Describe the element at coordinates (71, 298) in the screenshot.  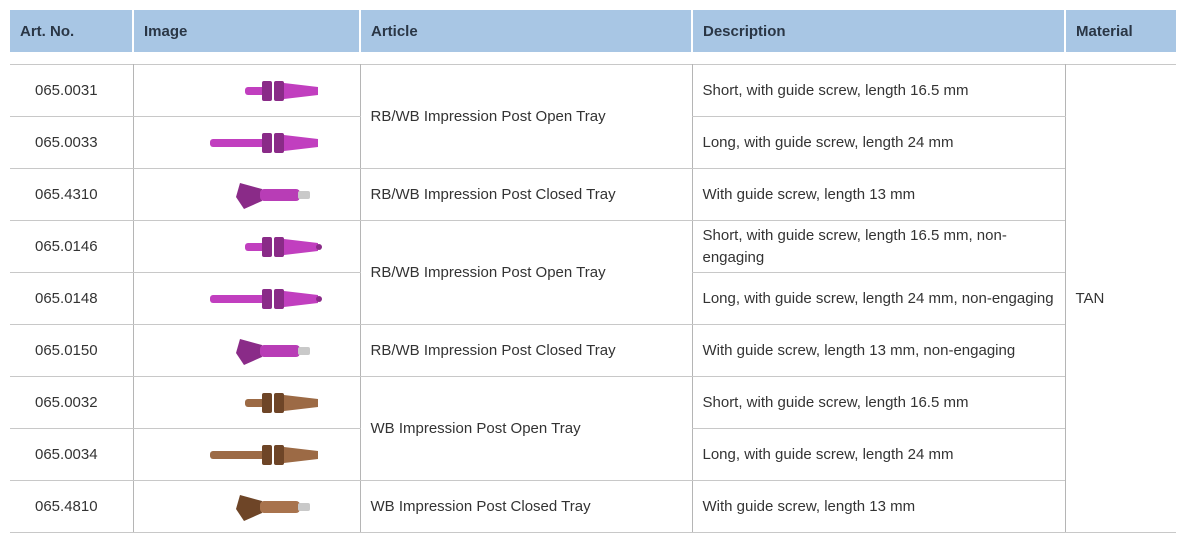
I see `art-no: 065.0148` at that location.